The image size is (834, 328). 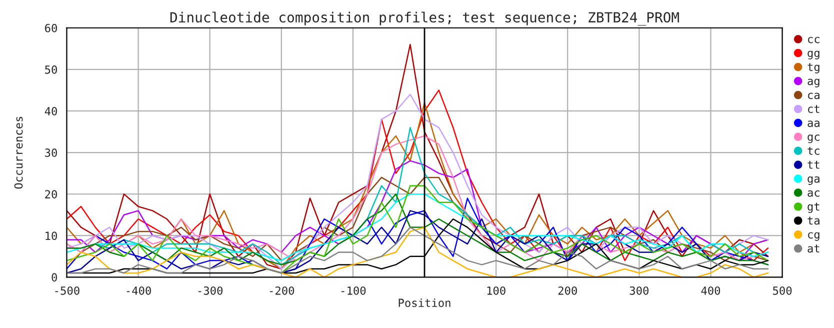 What do you see at coordinates (814, 83) in the screenshot?
I see `legend-label: ag` at bounding box center [814, 83].